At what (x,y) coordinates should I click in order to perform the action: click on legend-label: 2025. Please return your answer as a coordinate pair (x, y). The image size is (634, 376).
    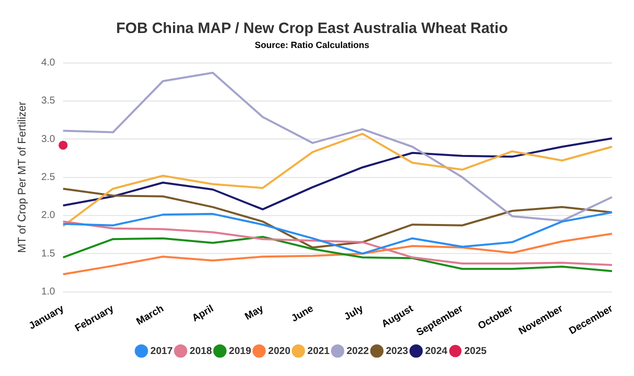
    Looking at the image, I should click on (476, 351).